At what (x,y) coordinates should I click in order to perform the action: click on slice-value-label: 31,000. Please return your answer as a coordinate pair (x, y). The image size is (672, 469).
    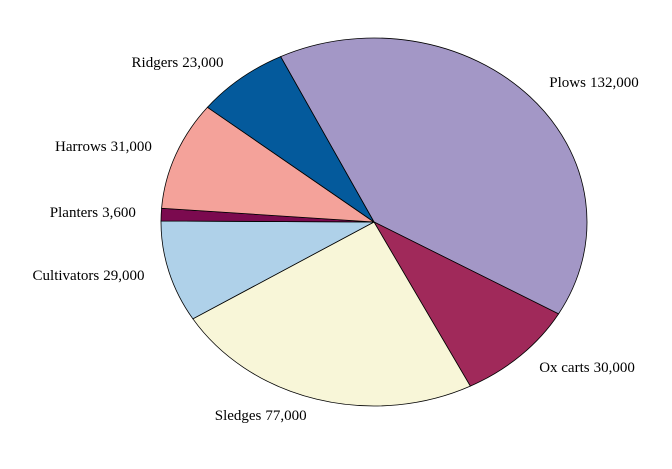
    Looking at the image, I should click on (131, 147).